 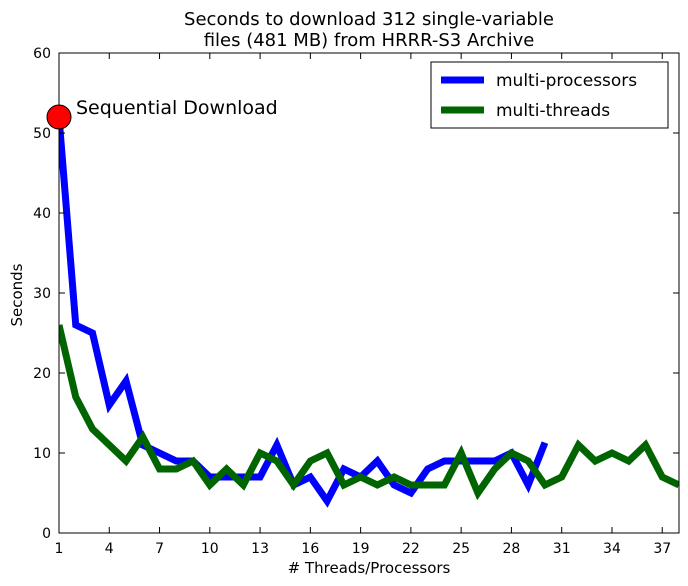 I want to click on sequential-download-marker, so click(x=59, y=117).